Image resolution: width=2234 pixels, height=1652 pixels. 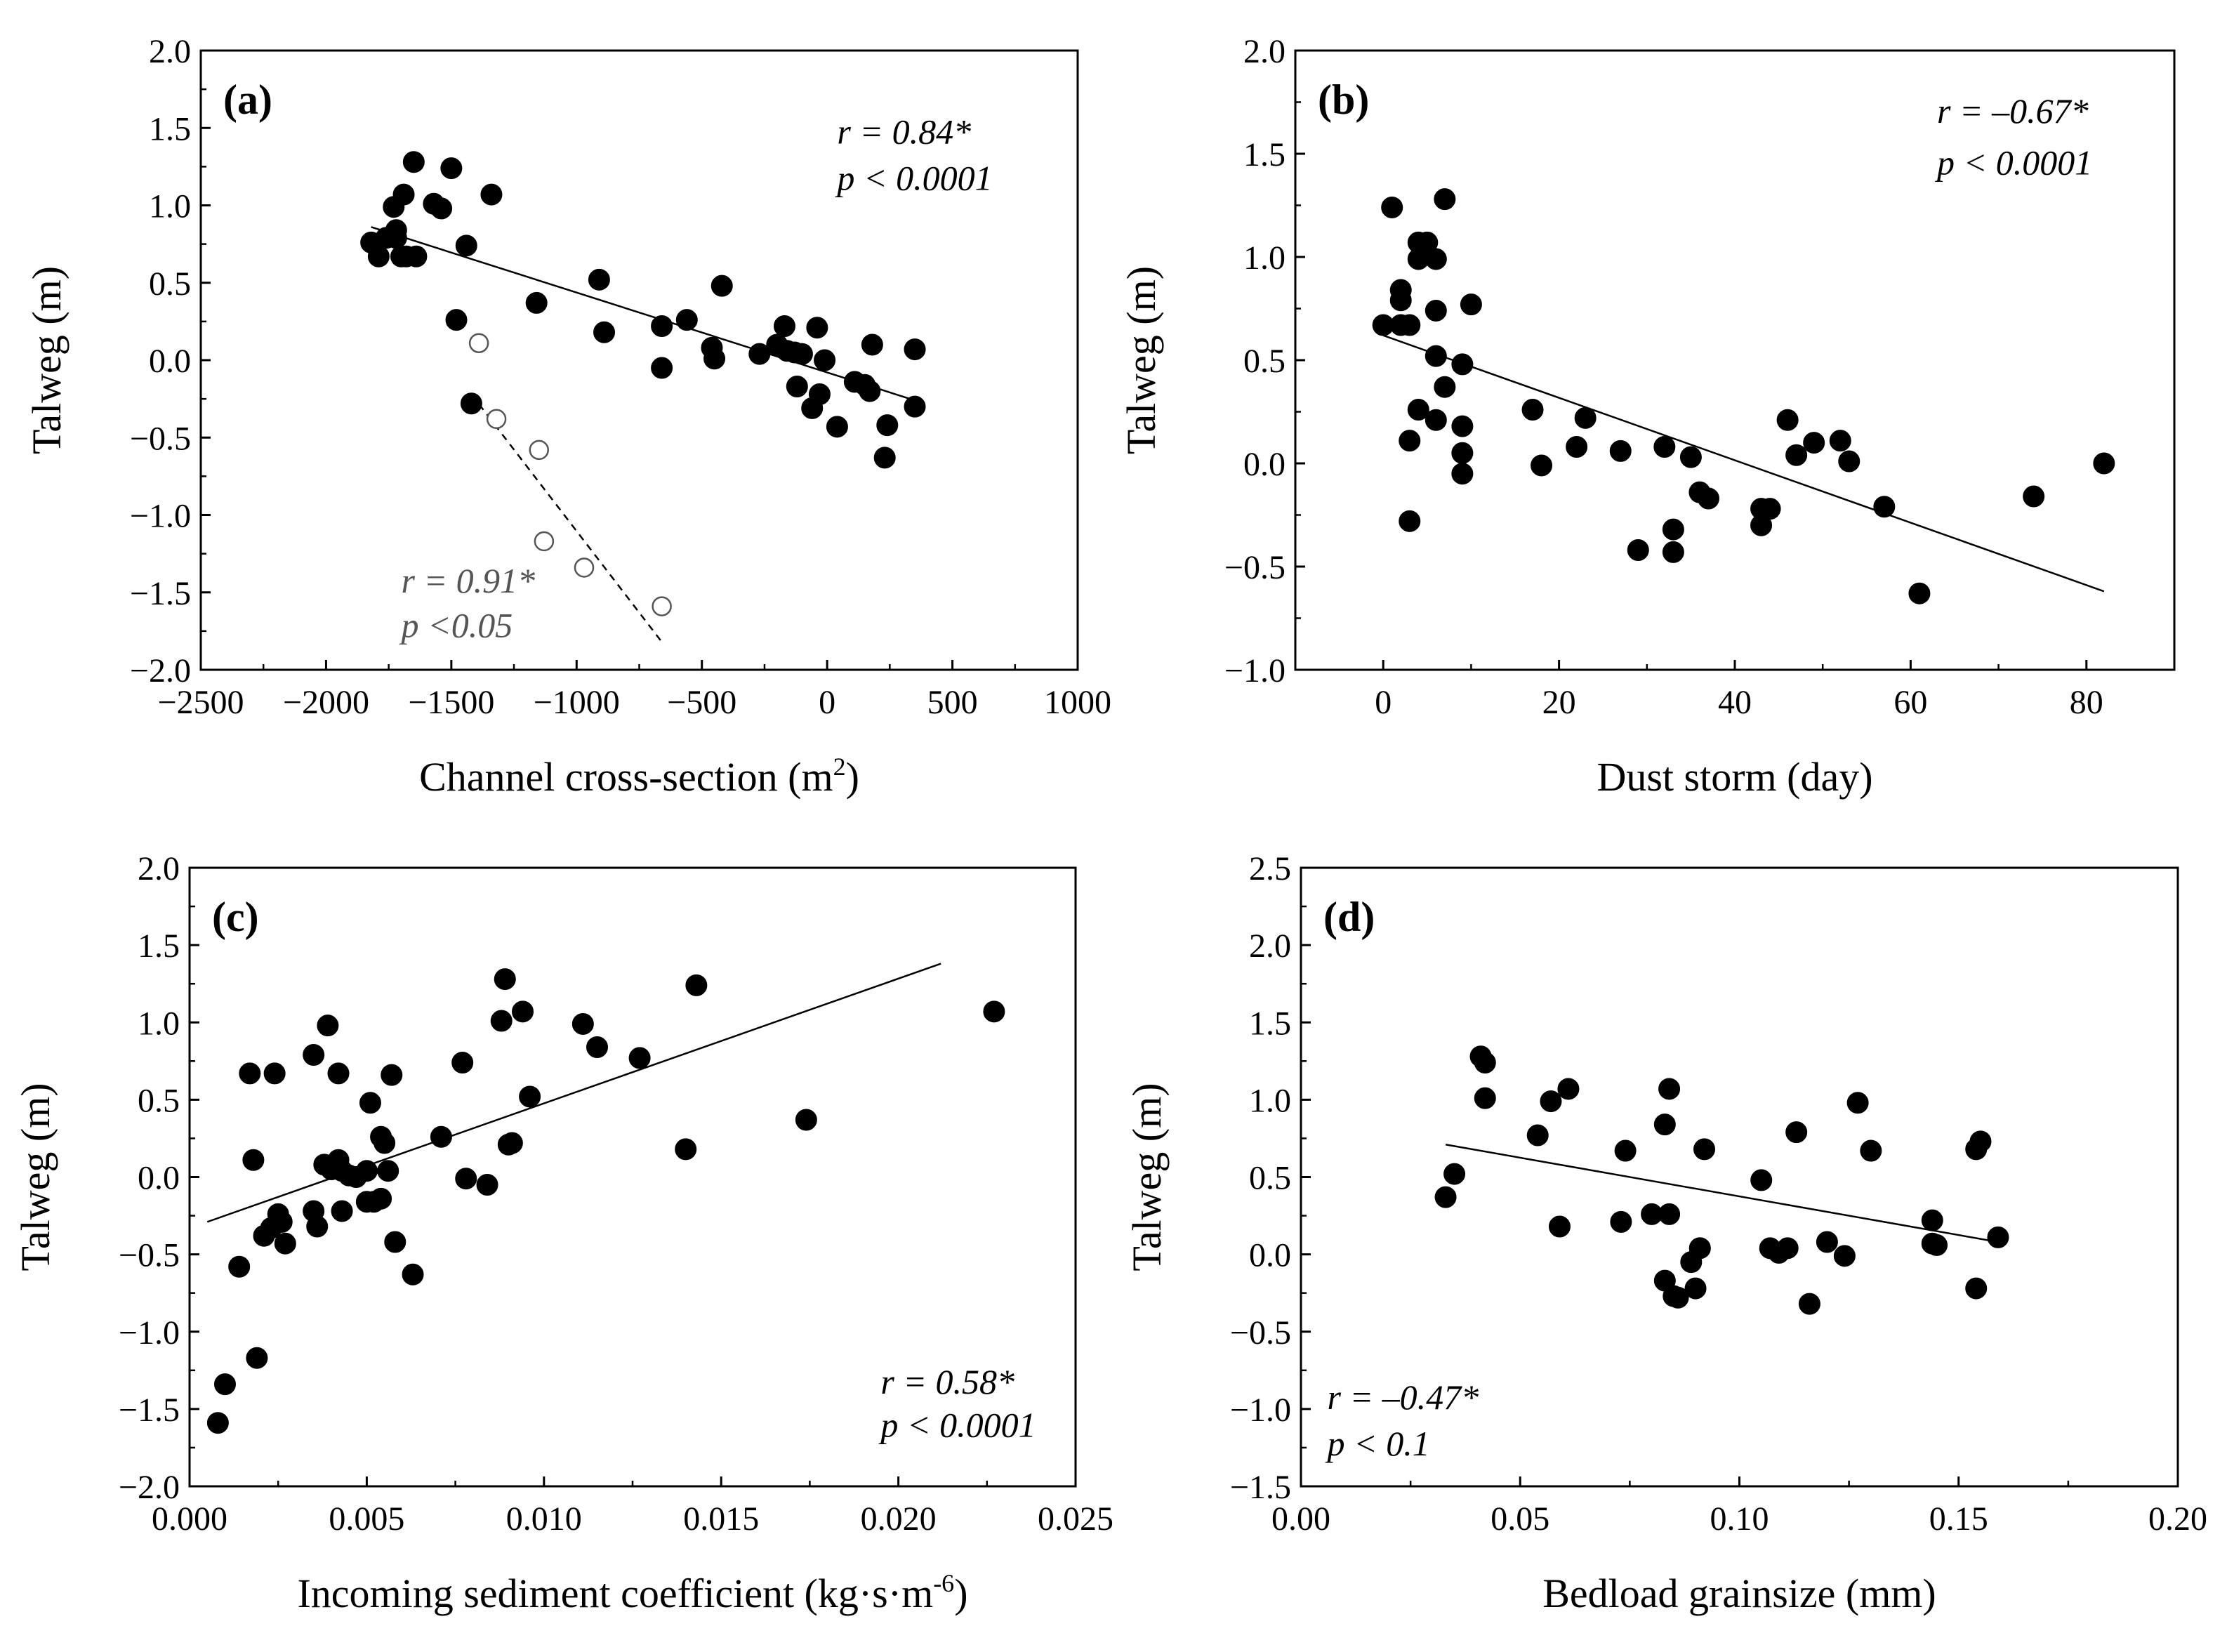 I want to click on x-tick-label: 1000, so click(x=1077, y=702).